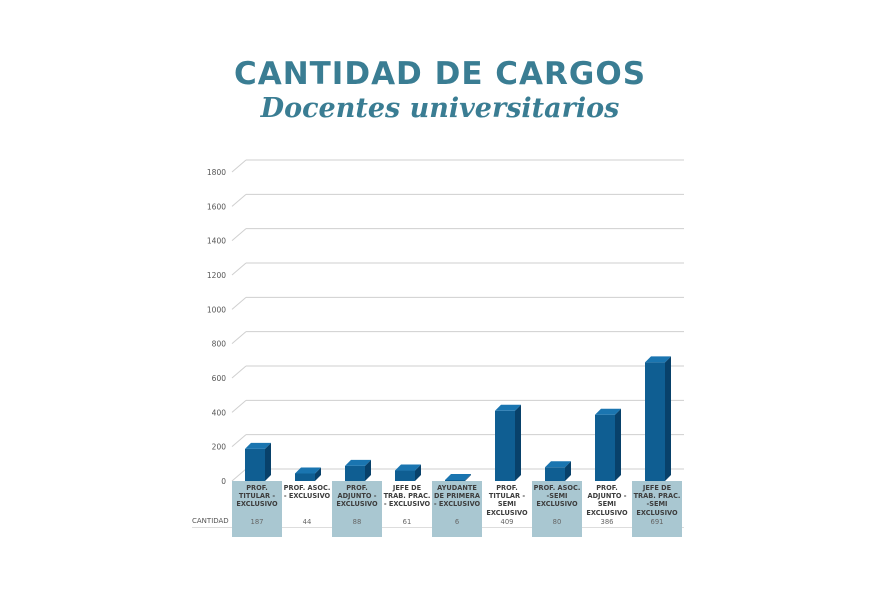 The image size is (880, 608). What do you see at coordinates (216, 309) in the screenshot?
I see `y-tick-label: 1000` at bounding box center [216, 309].